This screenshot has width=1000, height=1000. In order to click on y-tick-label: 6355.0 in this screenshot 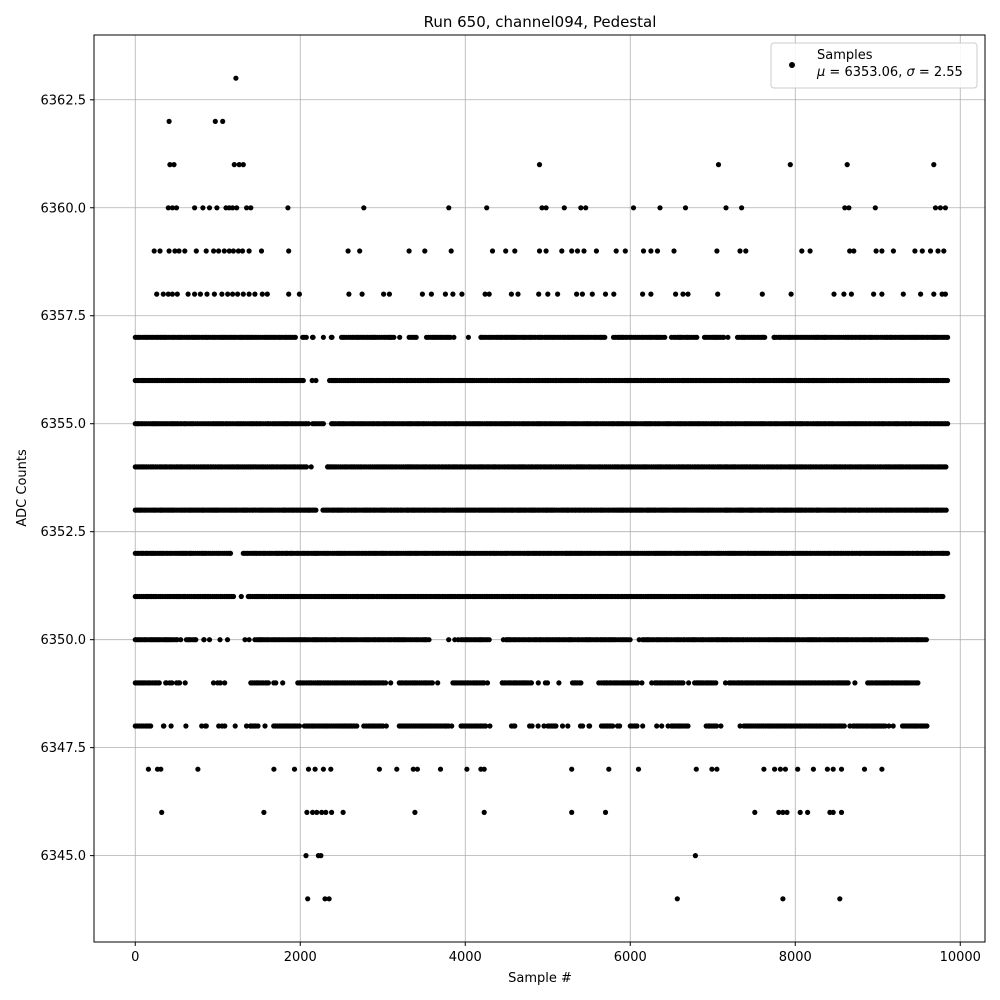, I will do `click(64, 424)`.